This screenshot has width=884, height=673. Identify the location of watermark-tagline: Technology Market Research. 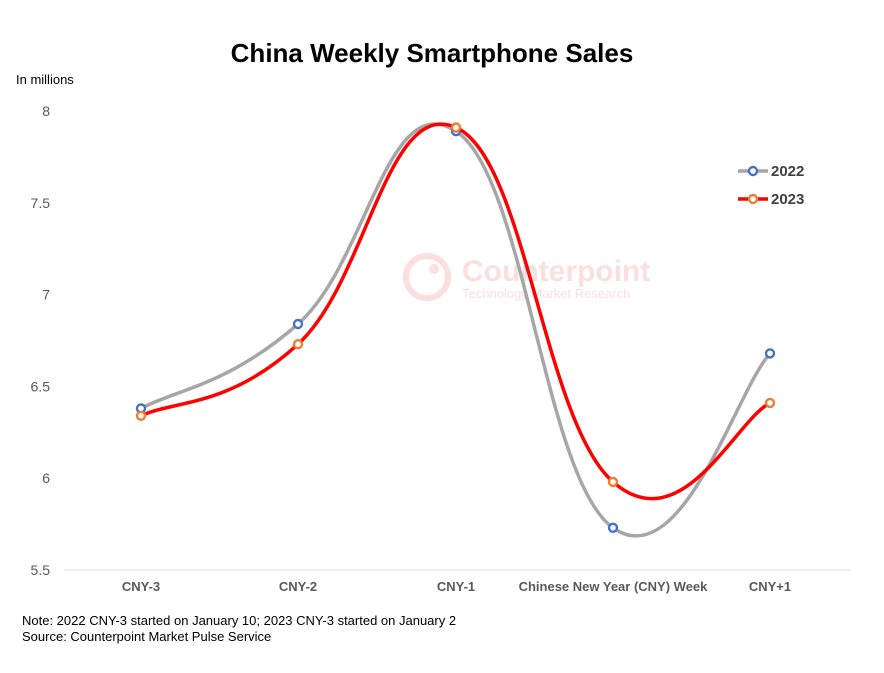
(546, 293).